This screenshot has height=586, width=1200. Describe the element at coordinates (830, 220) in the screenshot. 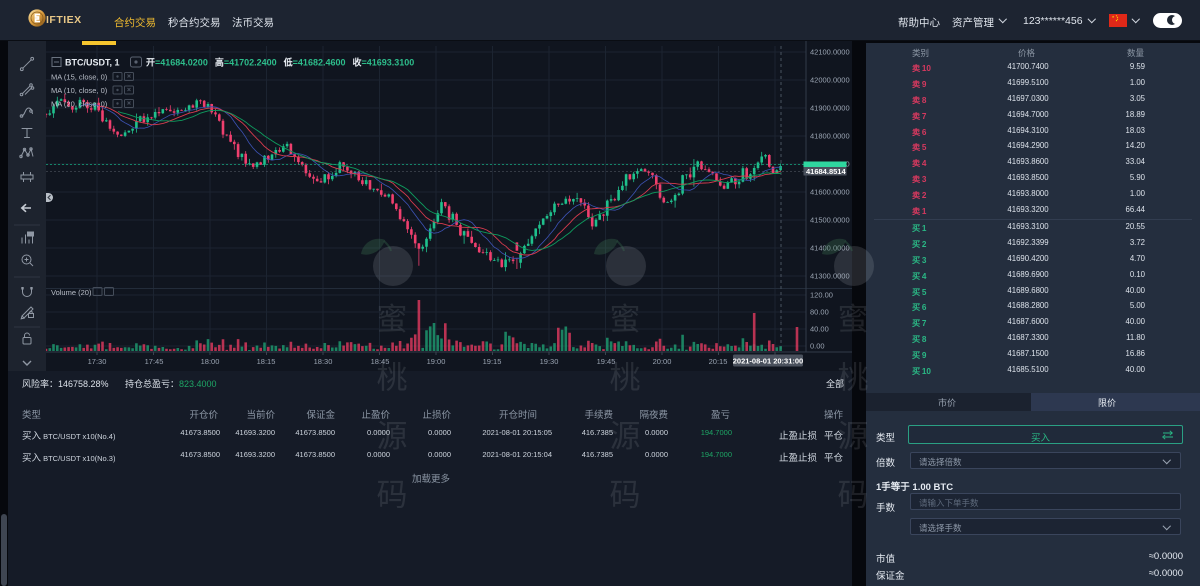

I see `svg-text: 41500.0000` at that location.